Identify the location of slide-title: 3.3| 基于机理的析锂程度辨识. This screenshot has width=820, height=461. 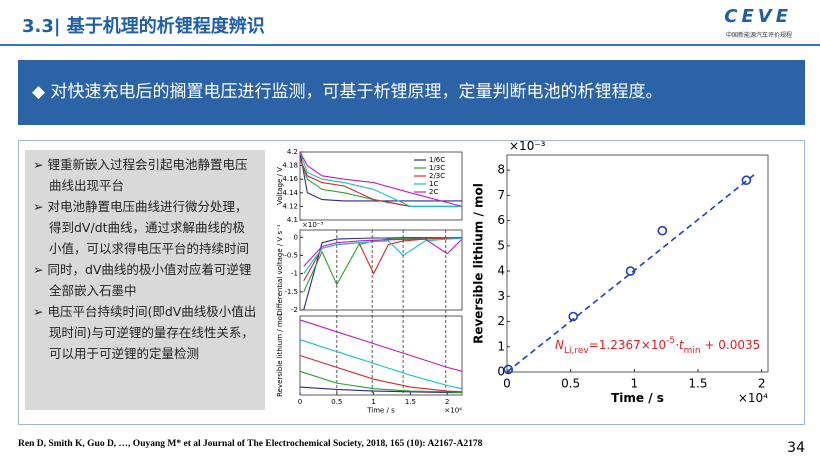
(143, 26).